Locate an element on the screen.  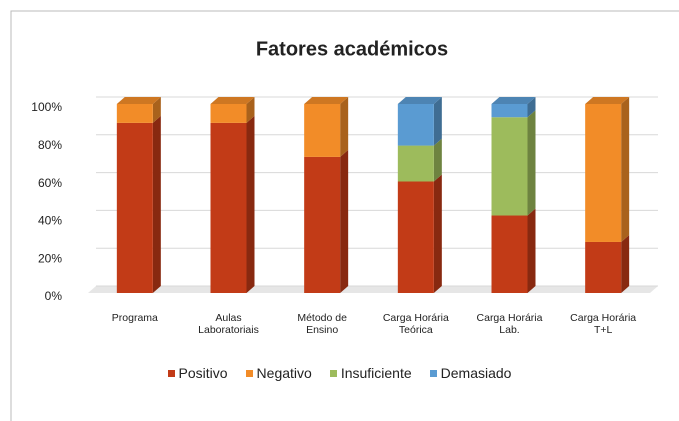
x-tick-label: Método de Ensino is located at coordinates (322, 324).